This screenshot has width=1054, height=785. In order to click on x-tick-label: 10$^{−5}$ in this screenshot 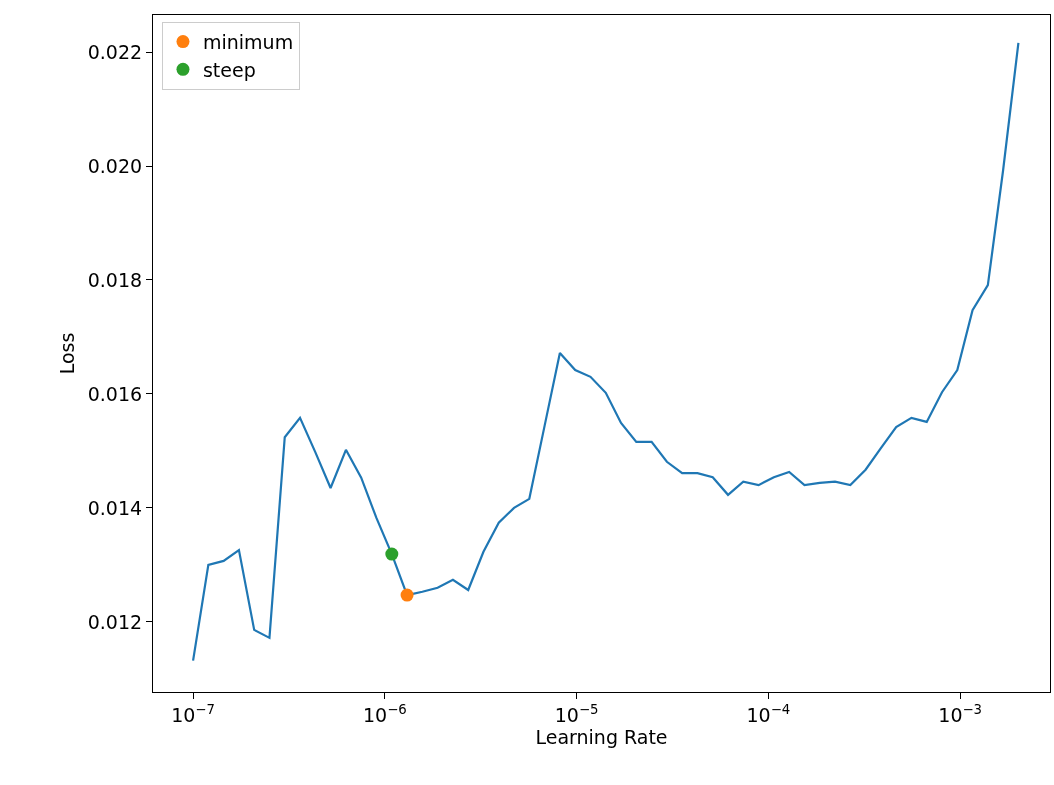, I will do `click(576, 713)`.